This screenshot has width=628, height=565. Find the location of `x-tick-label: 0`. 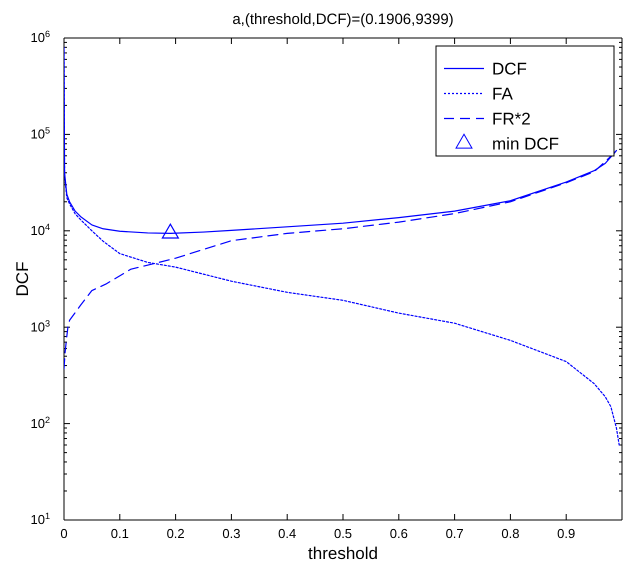

x-tick-label: 0 is located at coordinates (64, 534).